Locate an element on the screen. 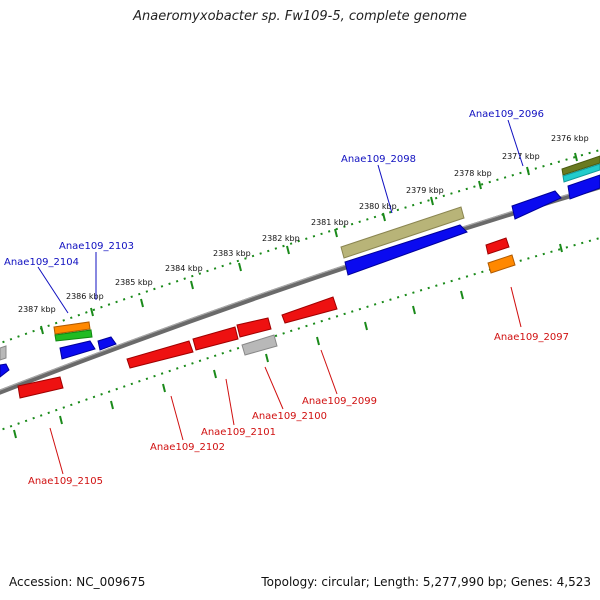 This screenshot has width=600, height=600. tick-label: 2376 kbp is located at coordinates (570, 138).